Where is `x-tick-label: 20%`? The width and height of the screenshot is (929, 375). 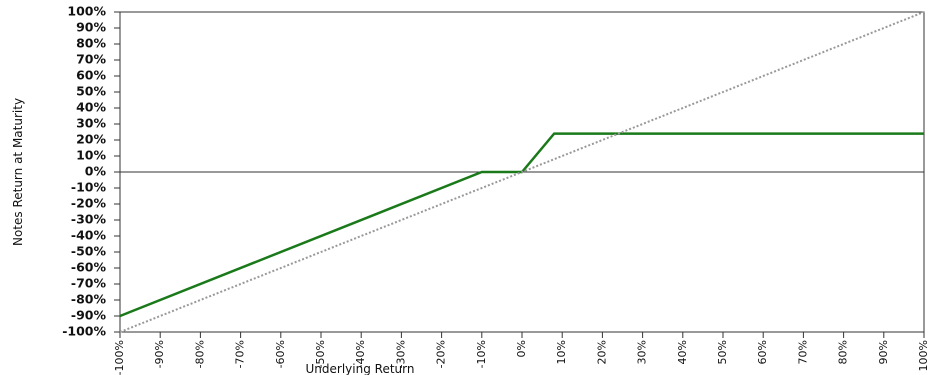
x-tick-label: 20% is located at coordinates (601, 352).